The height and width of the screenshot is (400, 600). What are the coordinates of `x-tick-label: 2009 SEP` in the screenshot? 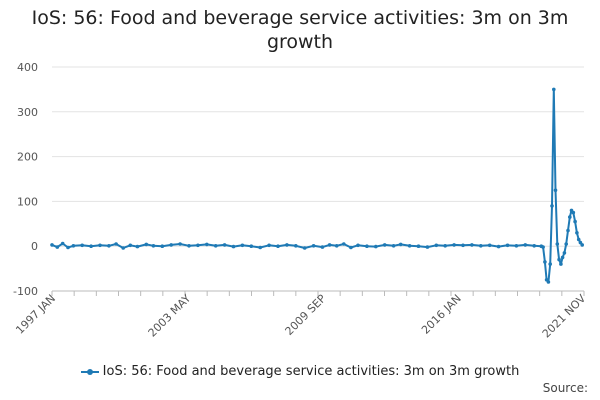 It's located at (306, 315).